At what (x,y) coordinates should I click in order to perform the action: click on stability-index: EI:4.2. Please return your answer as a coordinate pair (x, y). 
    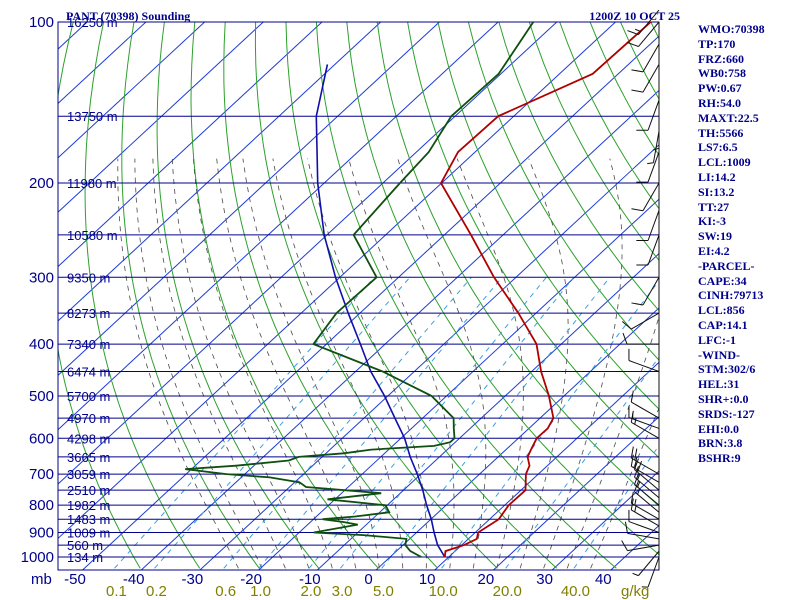
    Looking at the image, I should click on (714, 250).